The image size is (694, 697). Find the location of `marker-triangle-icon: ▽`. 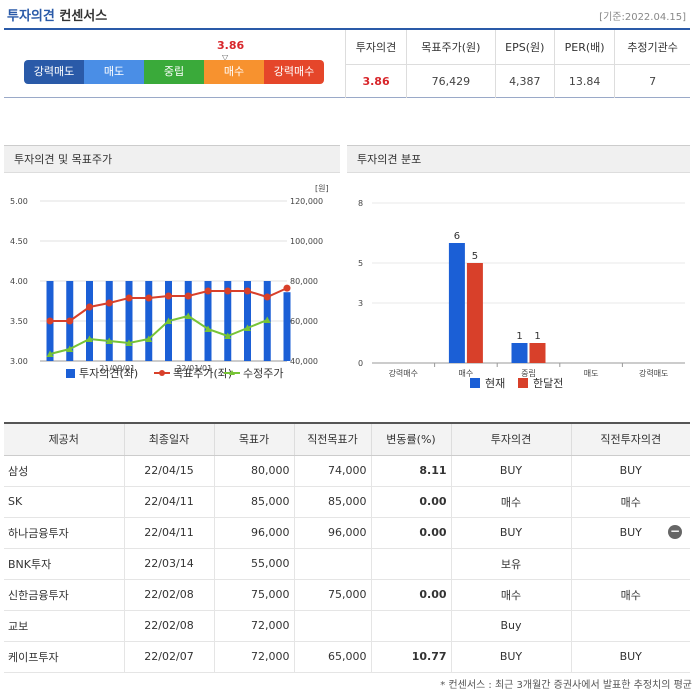

marker-triangle-icon: ▽ is located at coordinates (225, 57).